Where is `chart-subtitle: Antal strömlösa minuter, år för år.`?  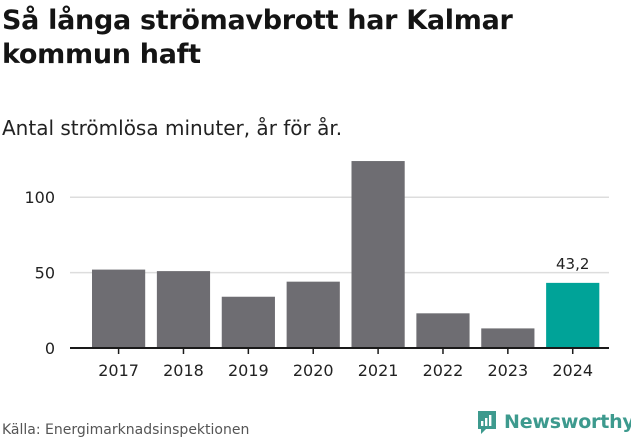 chart-subtitle: Antal strömlösa minuter, år för år. is located at coordinates (172, 128).